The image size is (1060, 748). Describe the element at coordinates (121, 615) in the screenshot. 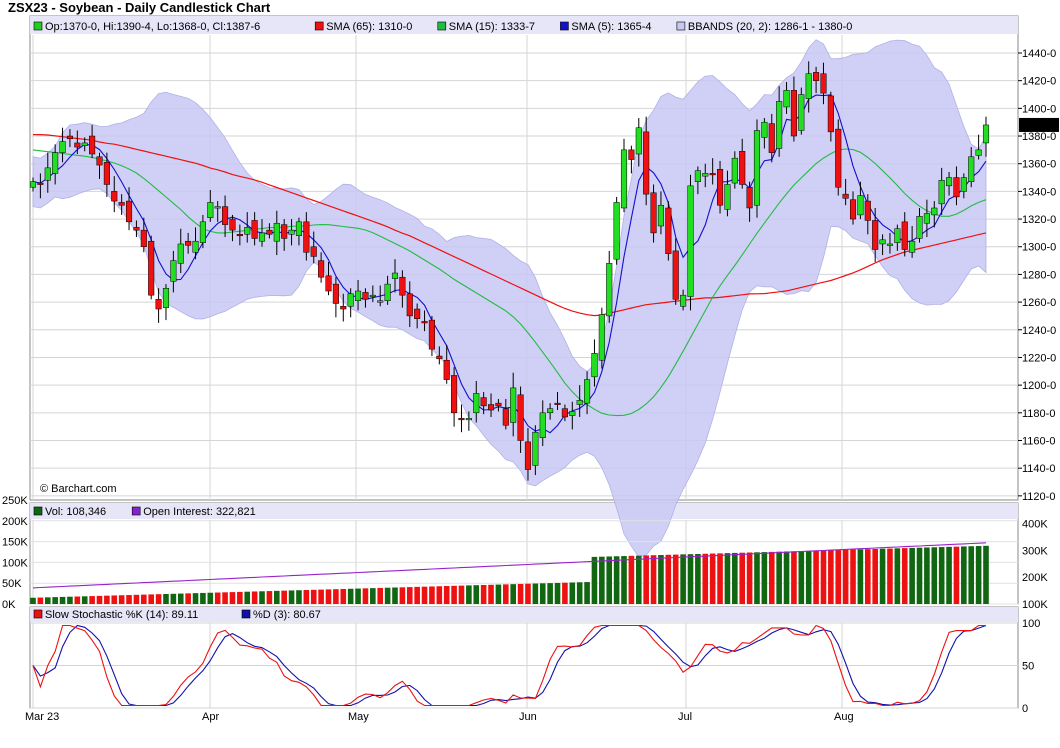

I see `stochastic-legend-label: Slow Stochastic %K (14): 89.11` at that location.